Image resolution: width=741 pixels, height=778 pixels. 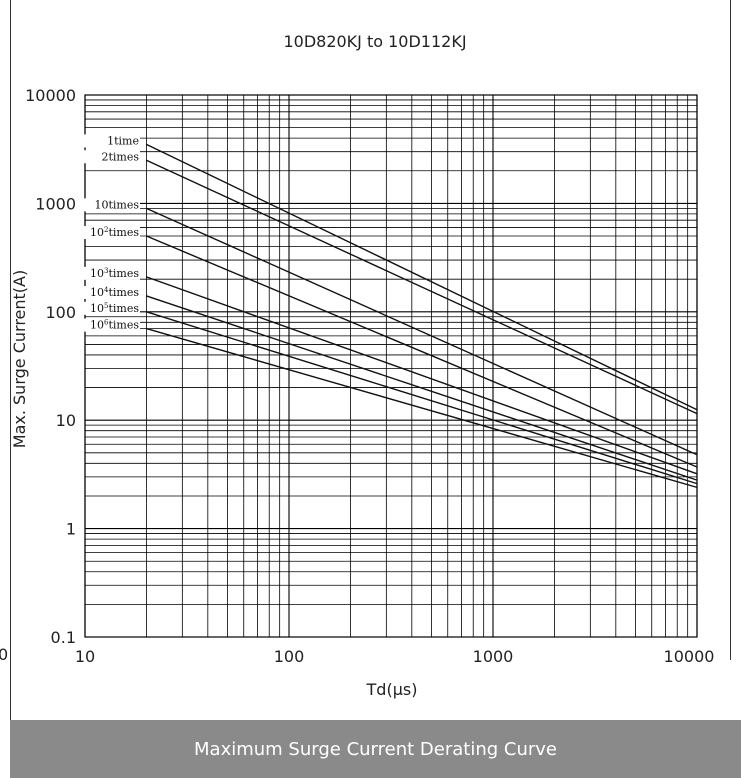 What do you see at coordinates (730, 330) in the screenshot?
I see `right-border-line` at bounding box center [730, 330].